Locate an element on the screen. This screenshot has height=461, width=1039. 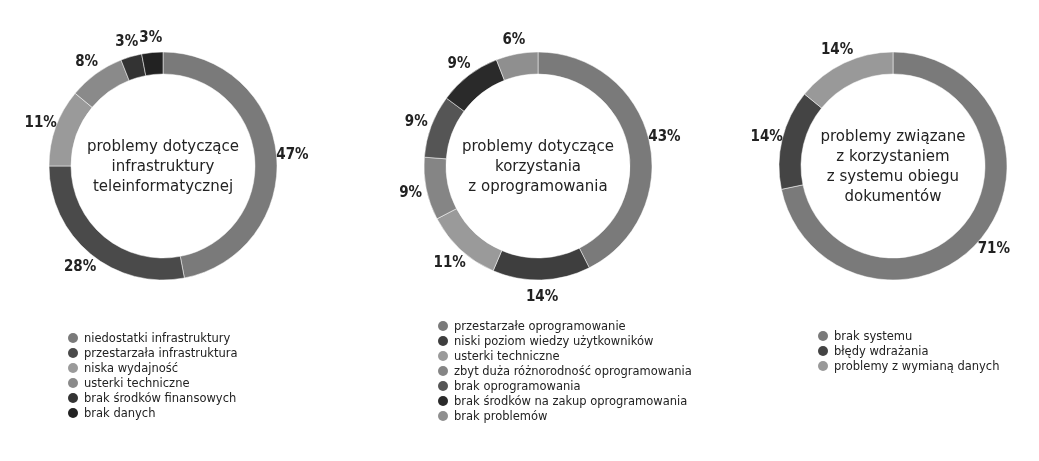
data-label: 28% is located at coordinates (80, 266).